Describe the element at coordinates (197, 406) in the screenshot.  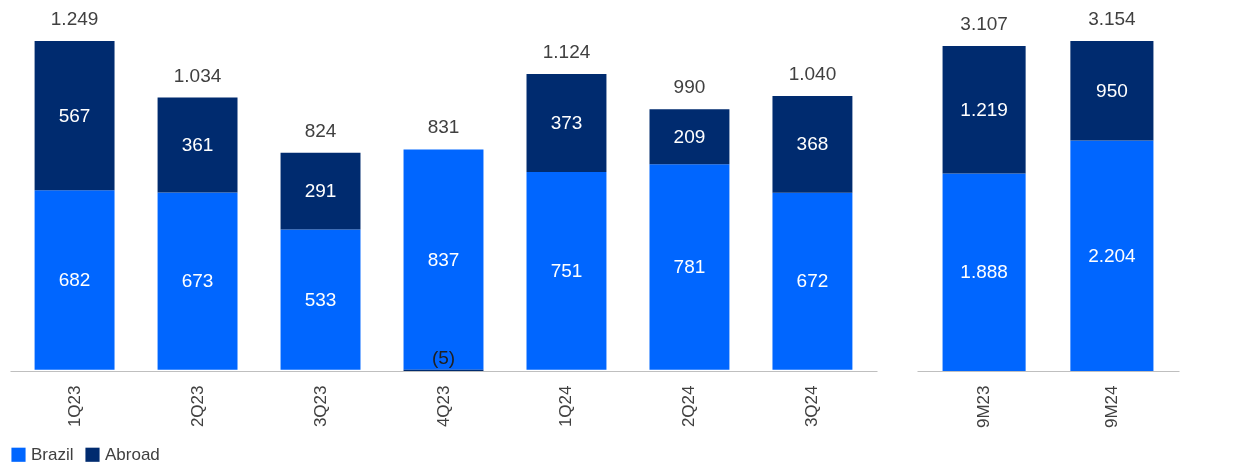
I see `x-tick-label: 2Q23` at that location.